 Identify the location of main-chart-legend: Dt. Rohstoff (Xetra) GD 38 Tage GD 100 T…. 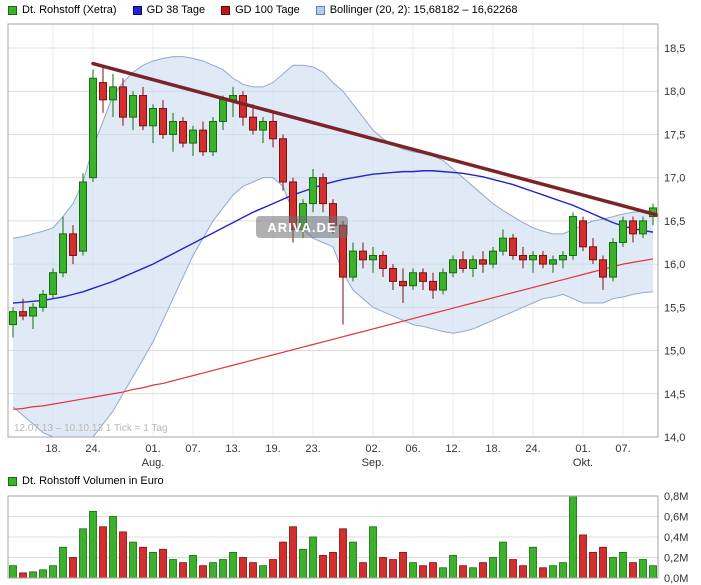
(350, 10).